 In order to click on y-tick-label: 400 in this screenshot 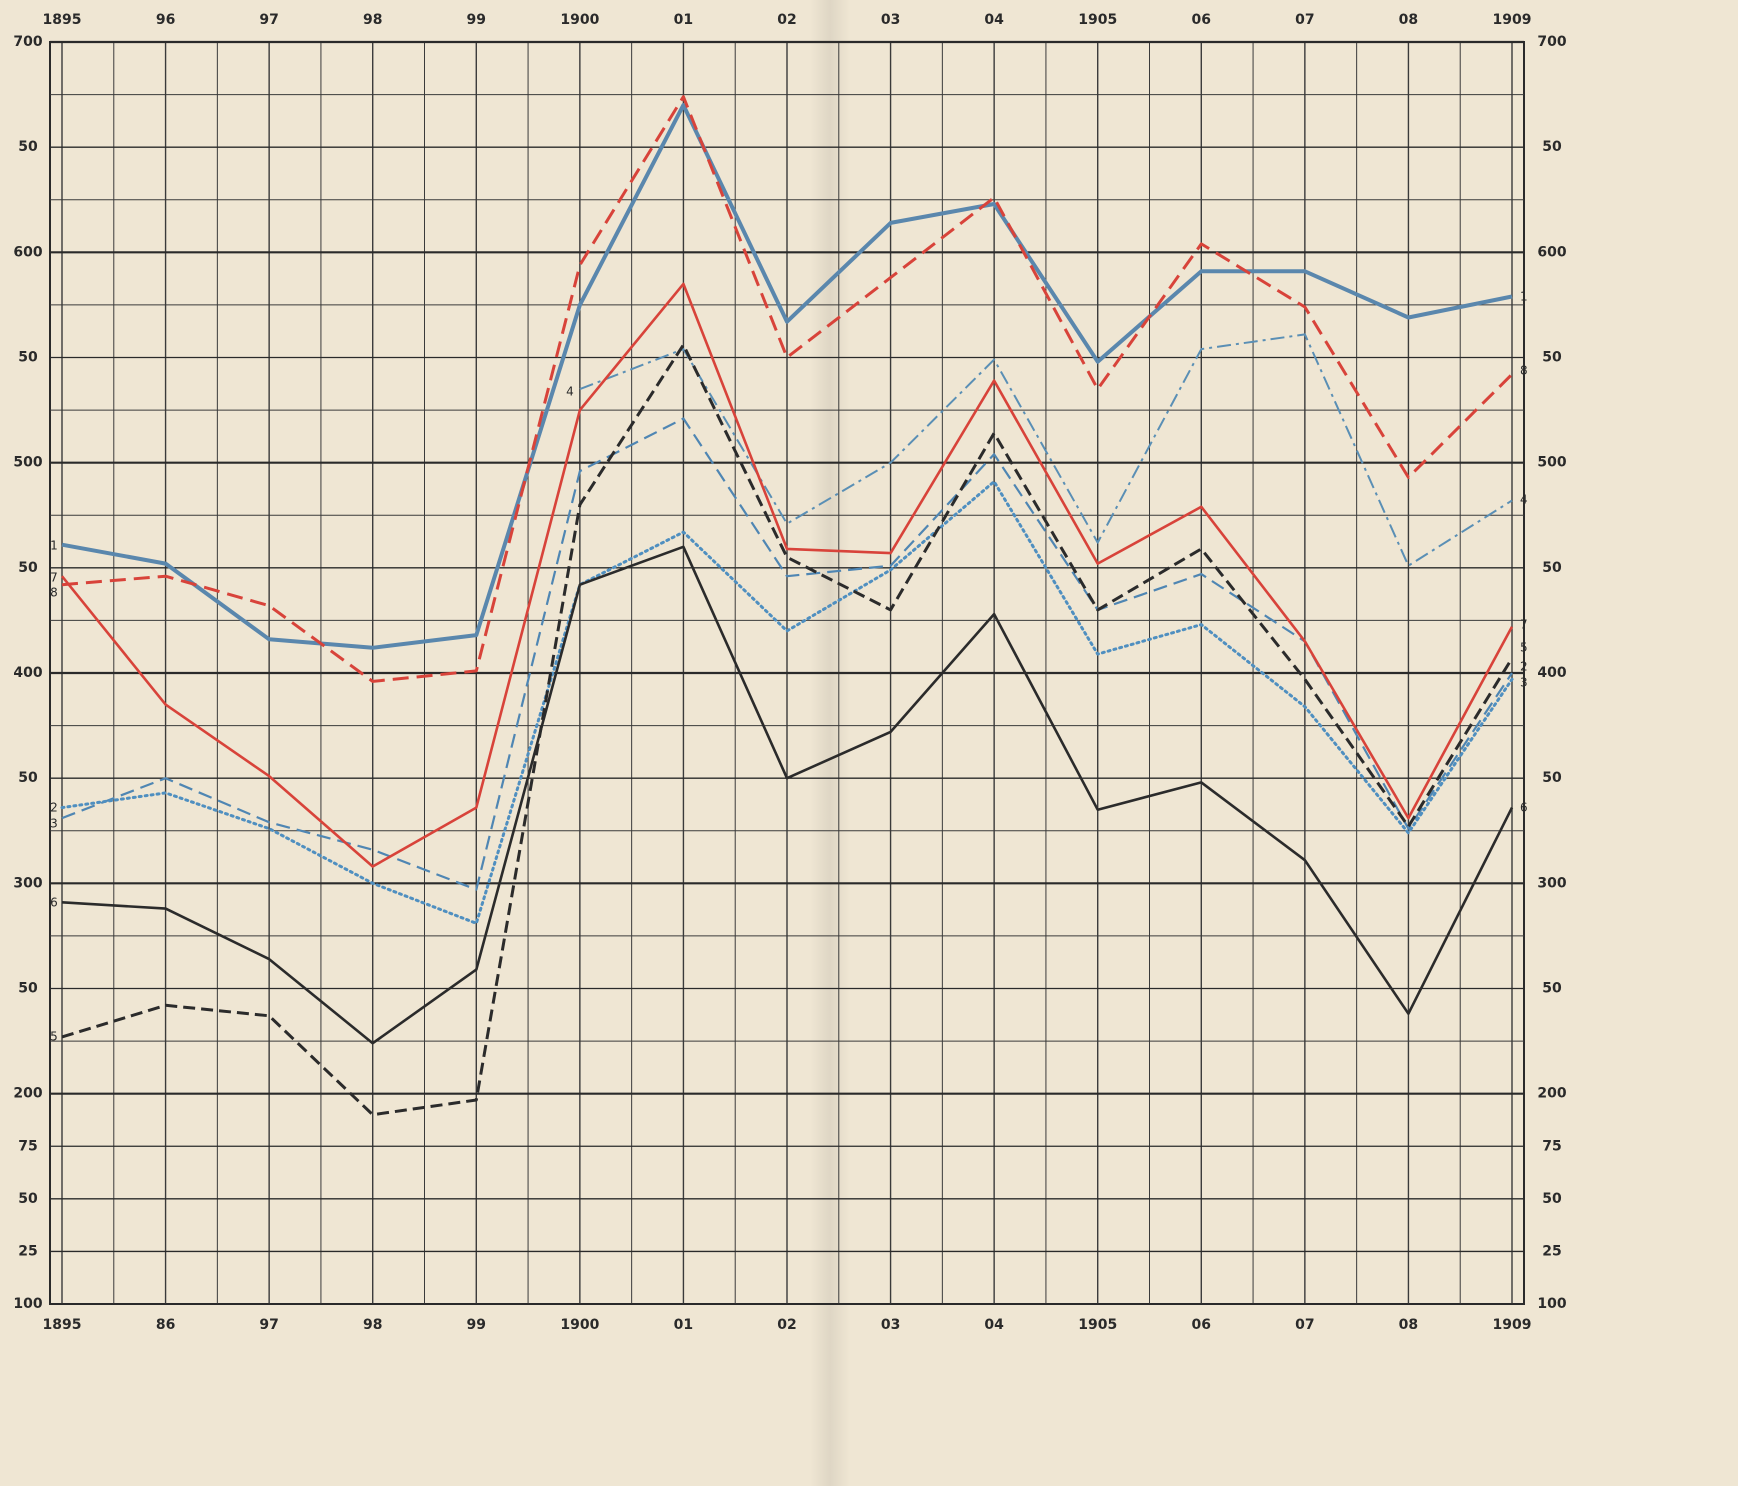, I will do `click(27, 673)`.